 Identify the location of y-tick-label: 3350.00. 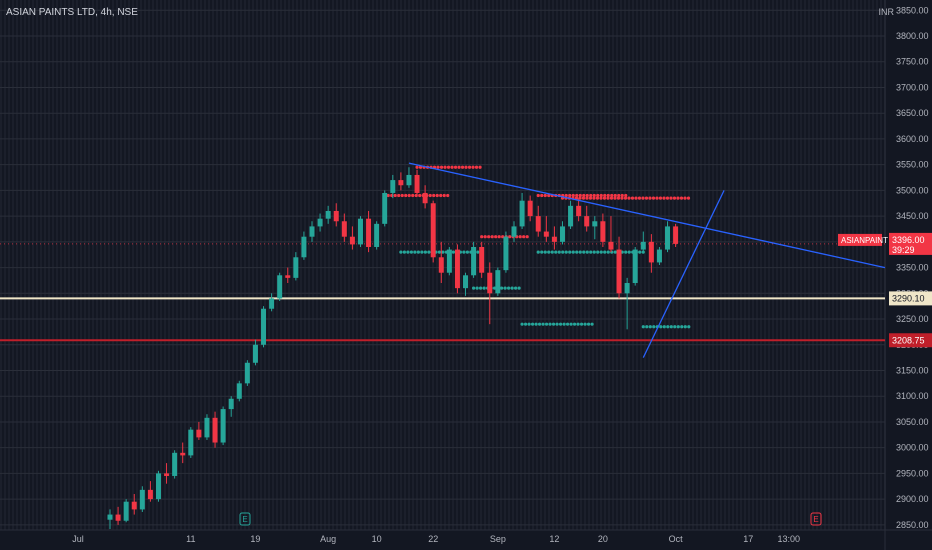
(912, 268).